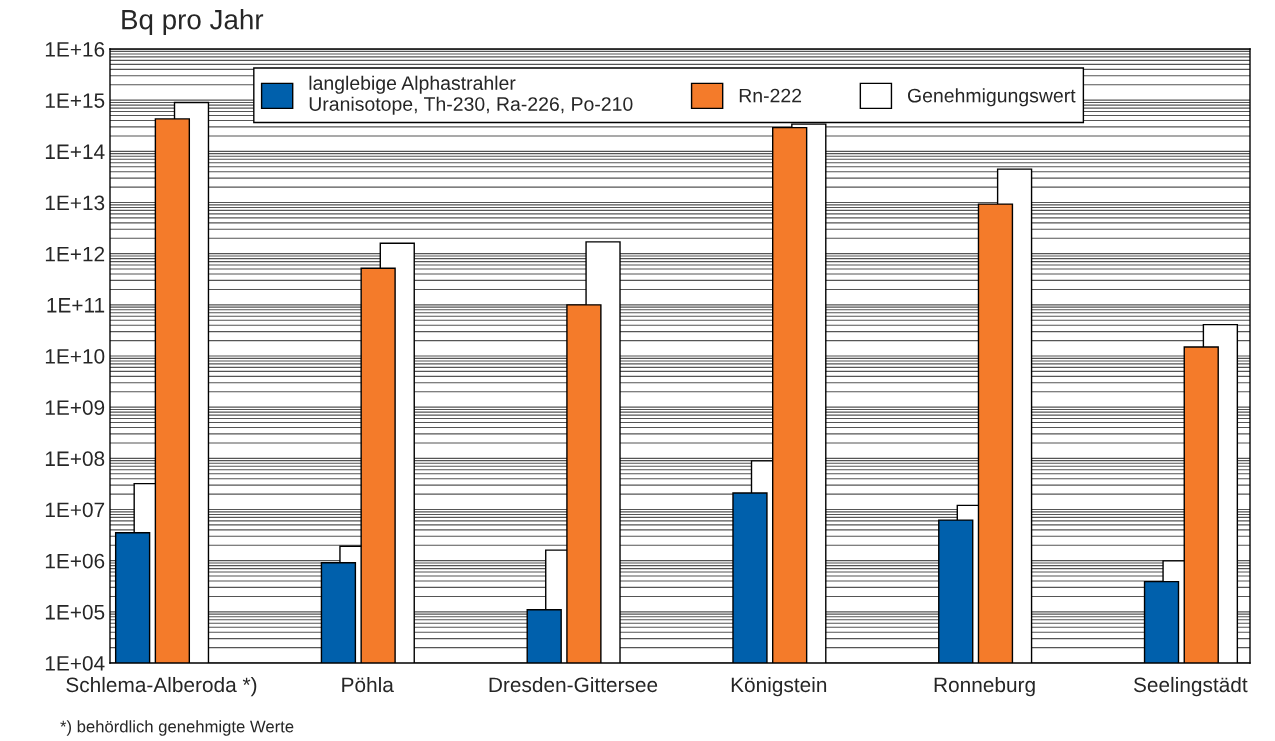  Describe the element at coordinates (193, 22) in the screenshot. I see `chart-title: Bq pro Jahr` at that location.